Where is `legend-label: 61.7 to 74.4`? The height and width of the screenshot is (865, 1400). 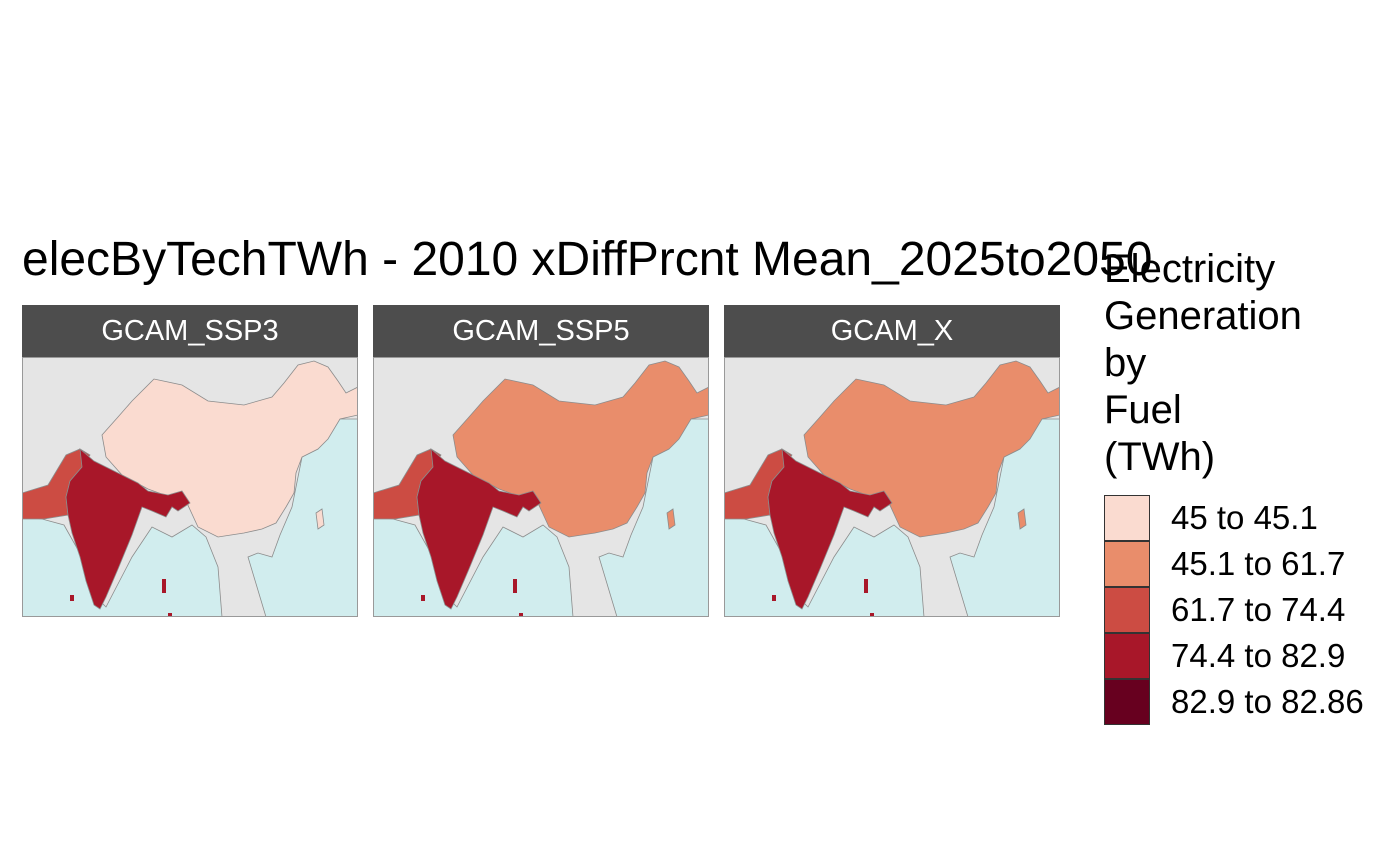 legend-label: 61.7 to 74.4 is located at coordinates (1258, 609).